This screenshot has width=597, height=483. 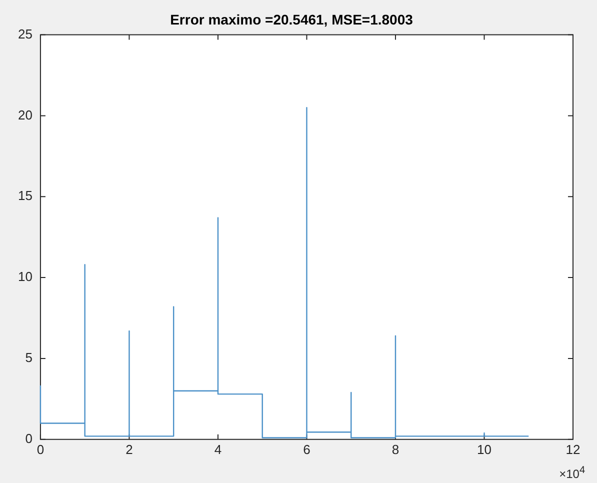 I want to click on x-tick-label: 0, so click(x=40, y=449).